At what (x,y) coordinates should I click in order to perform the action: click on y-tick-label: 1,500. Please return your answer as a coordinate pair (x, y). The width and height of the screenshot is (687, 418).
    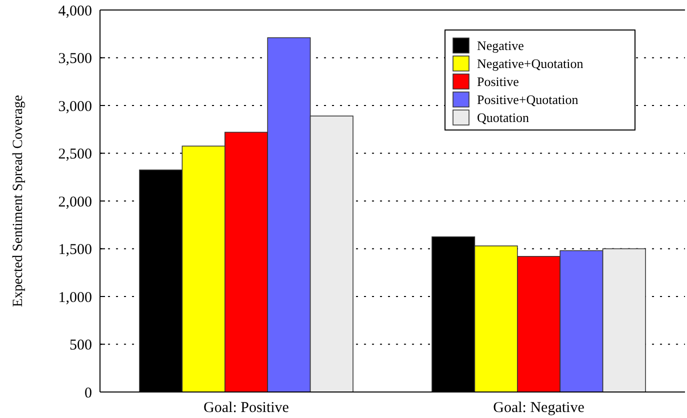
    Looking at the image, I should click on (75, 250).